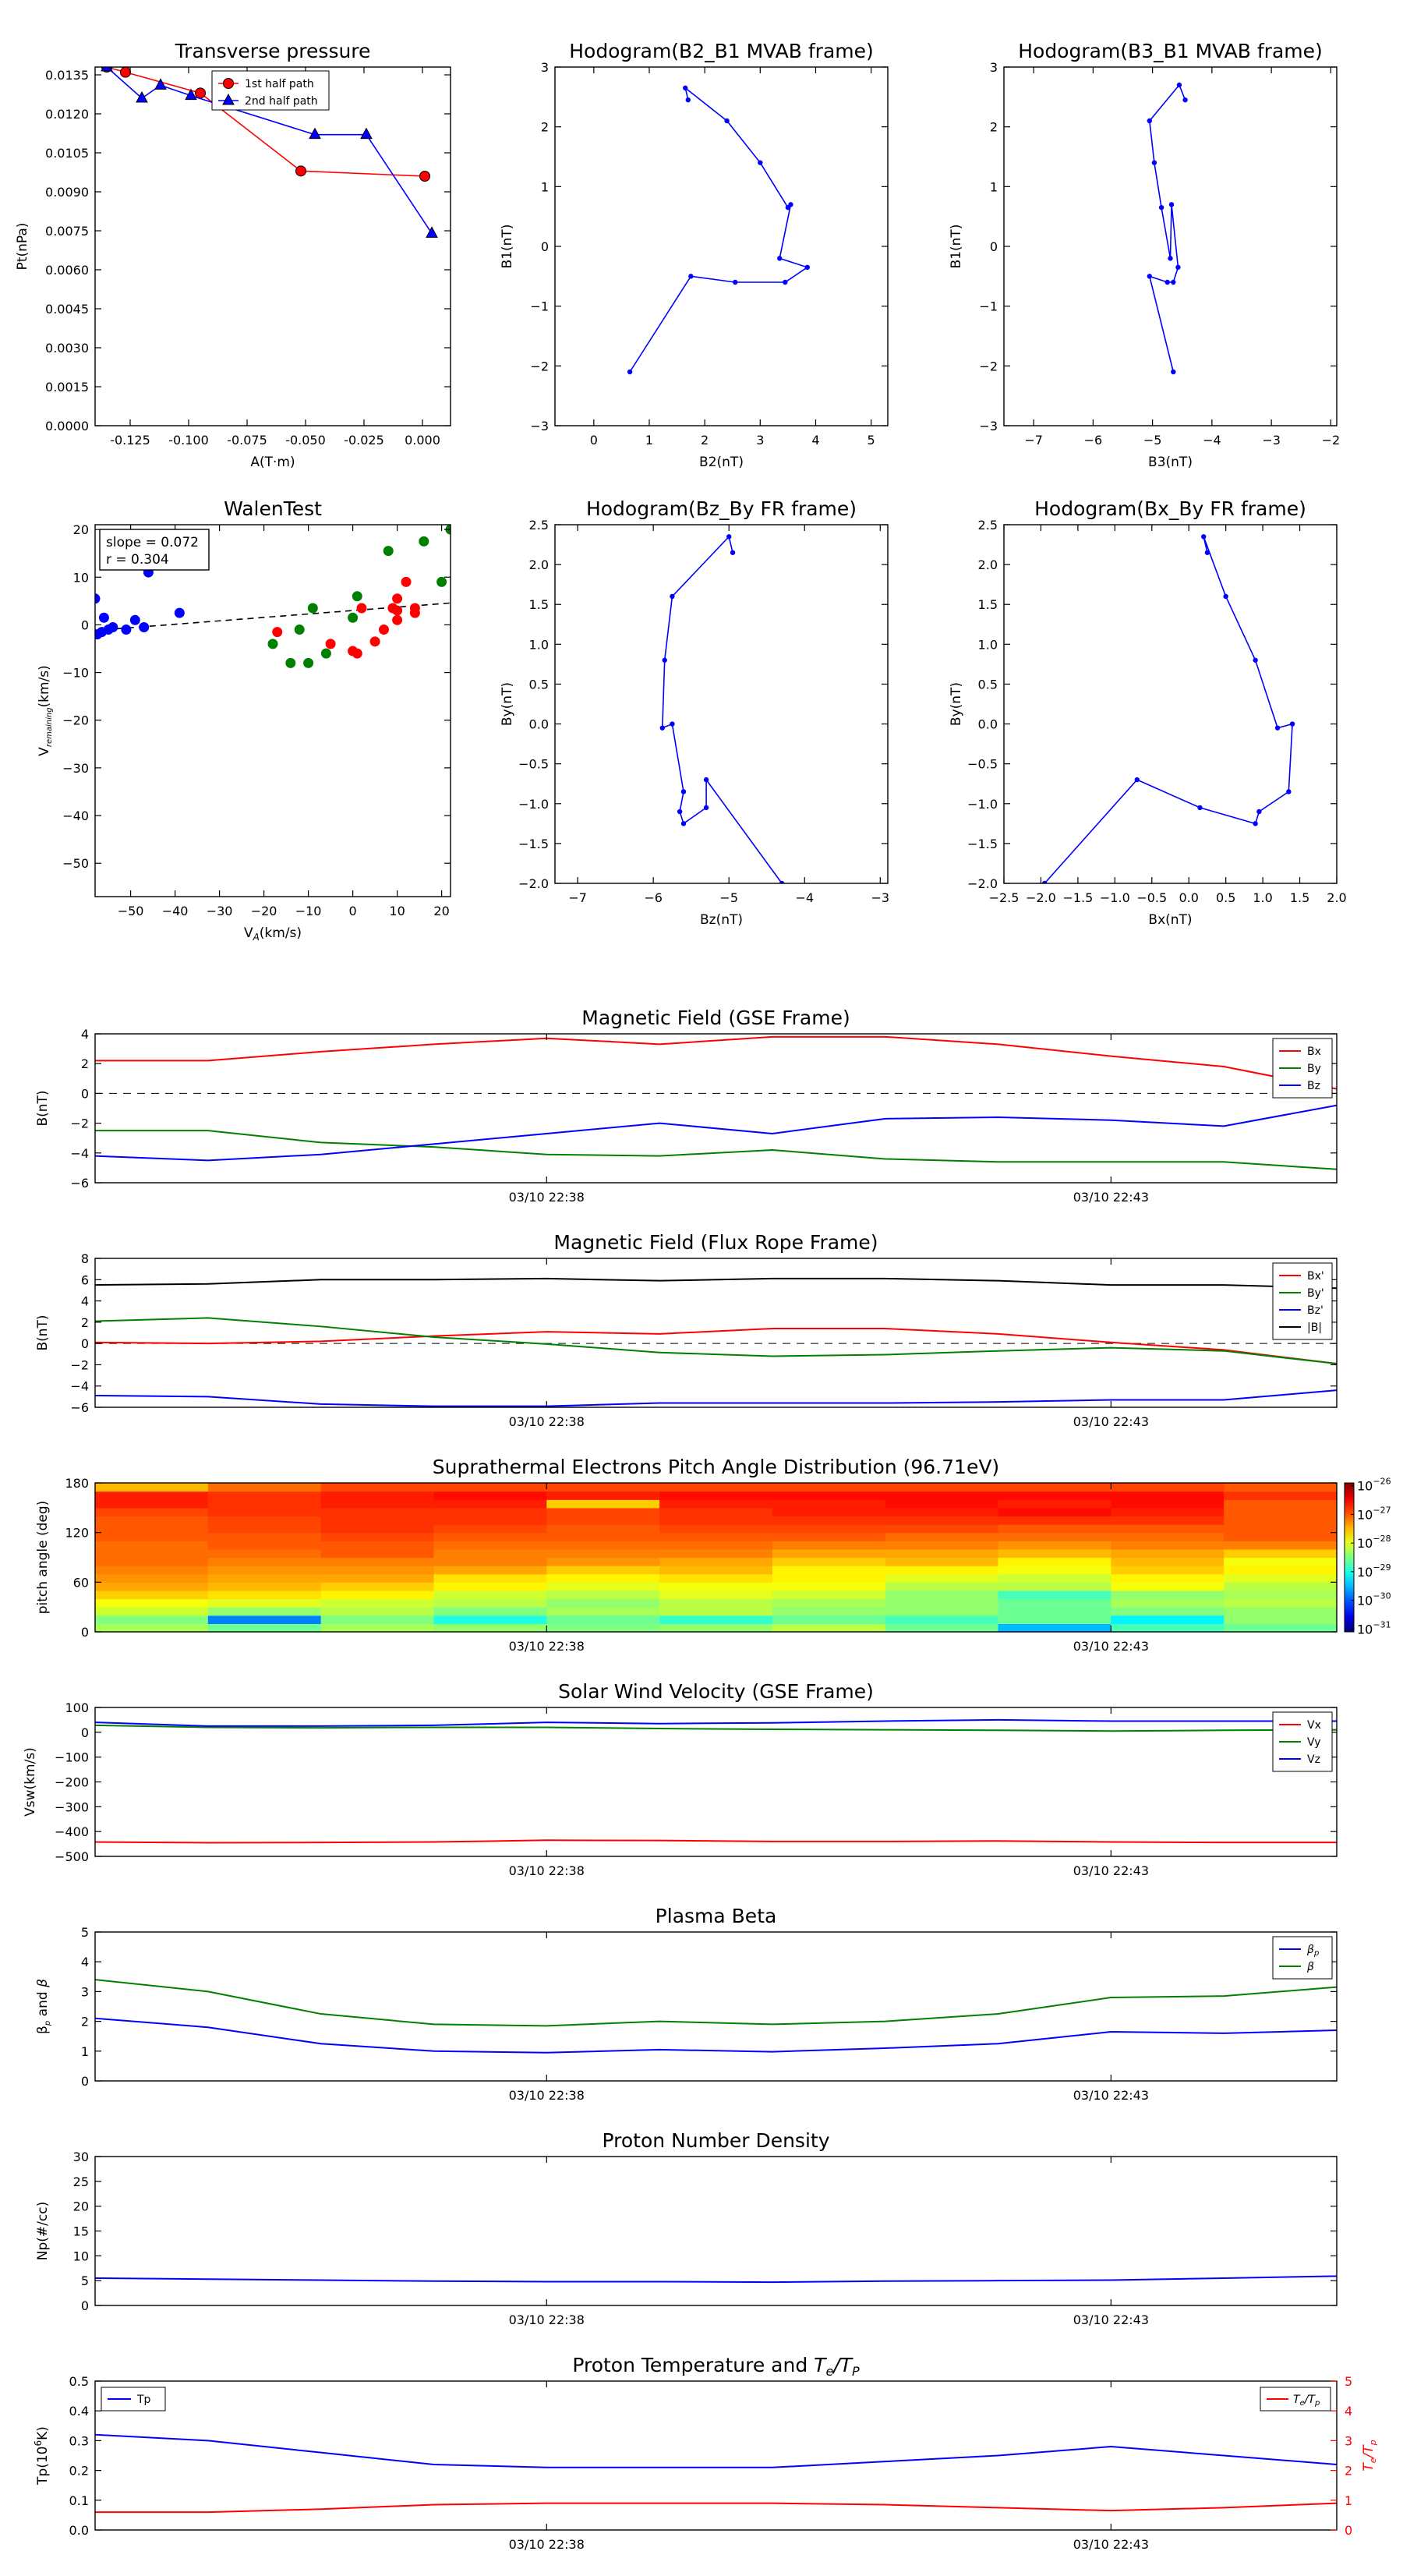 The image size is (1403, 2576). What do you see at coordinates (38, 2443) in the screenshot?
I see `y-axis-label-sup: 6` at bounding box center [38, 2443].